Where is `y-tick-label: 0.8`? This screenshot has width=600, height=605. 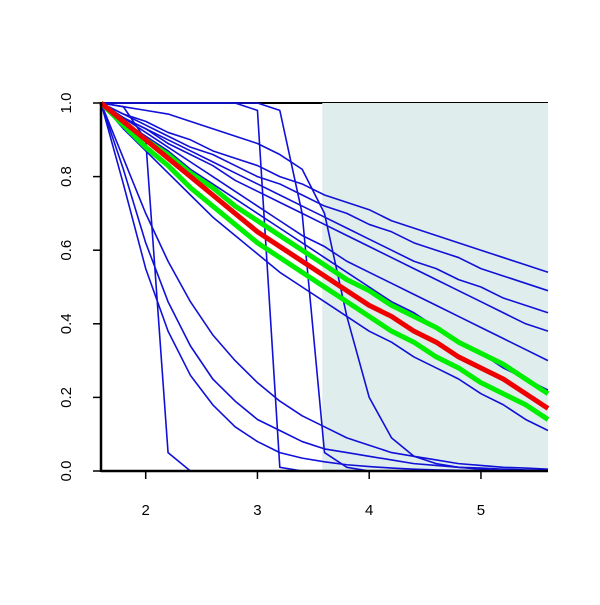 y-tick-label: 0.8 is located at coordinates (66, 176).